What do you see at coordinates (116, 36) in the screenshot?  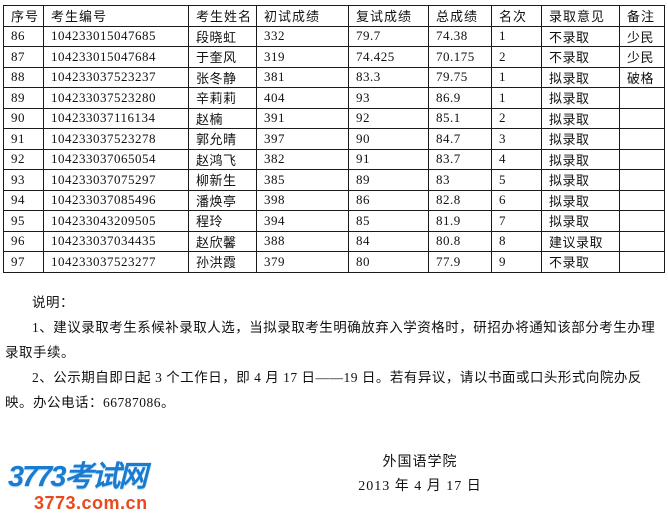 I see `table-cell: 104233015047685` at bounding box center [116, 36].